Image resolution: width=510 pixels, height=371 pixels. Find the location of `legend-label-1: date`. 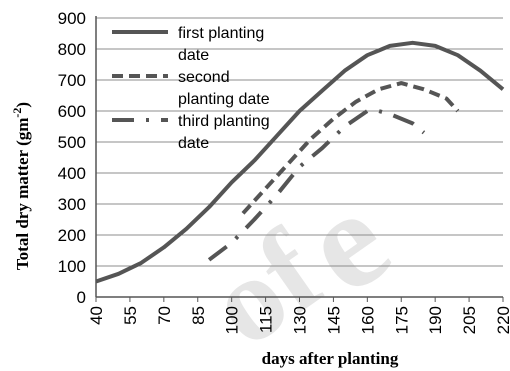

legend-label-1: date is located at coordinates (193, 55).